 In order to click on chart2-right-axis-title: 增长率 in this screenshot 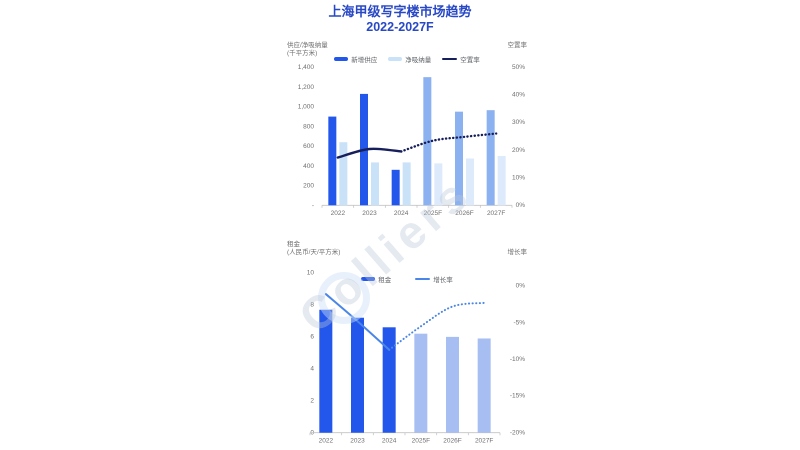, I will do `click(517, 252)`.